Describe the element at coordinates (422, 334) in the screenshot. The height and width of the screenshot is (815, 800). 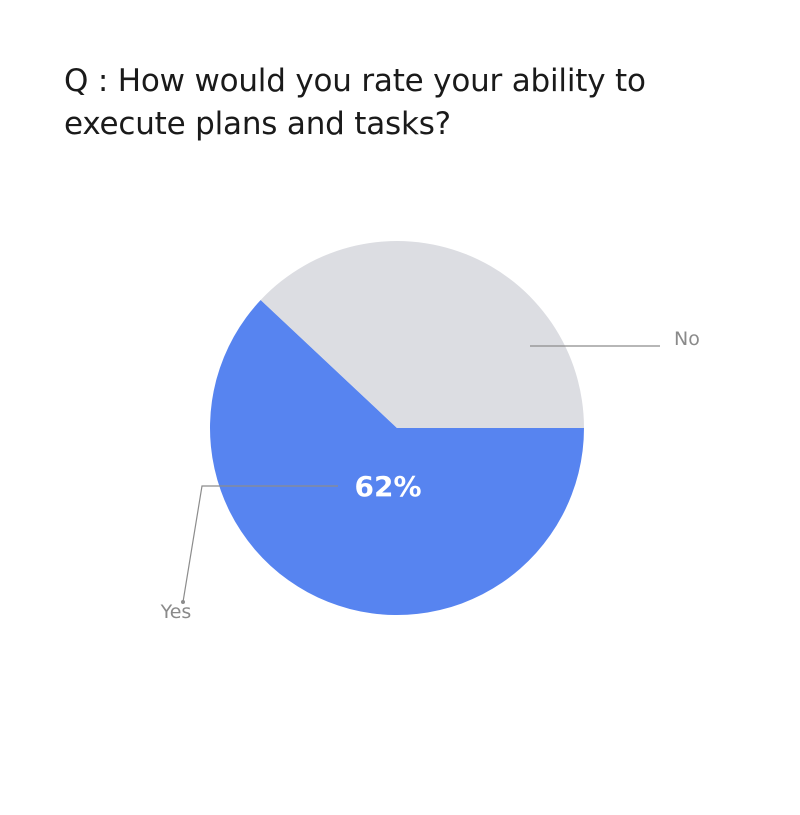
I see `pie-slice-no` at that location.